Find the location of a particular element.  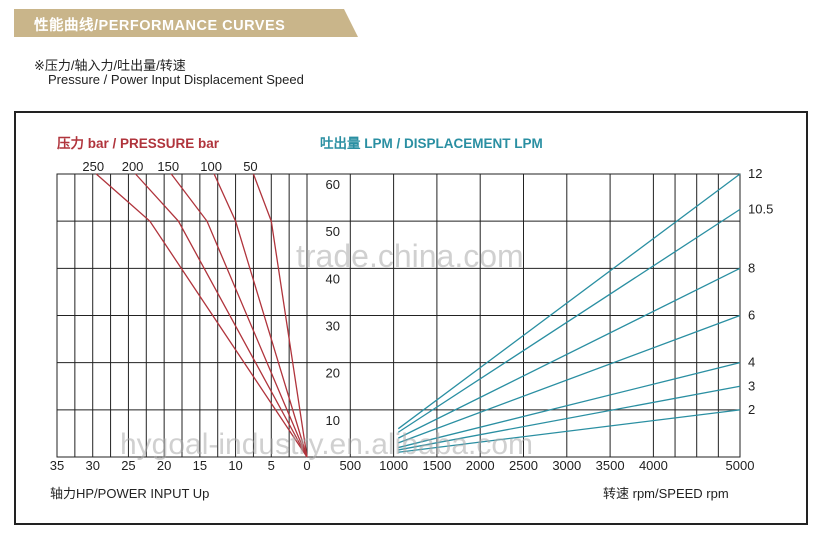

banner-title: 性能曲线/PERFORMANCE CURVES is located at coordinates (160, 26).